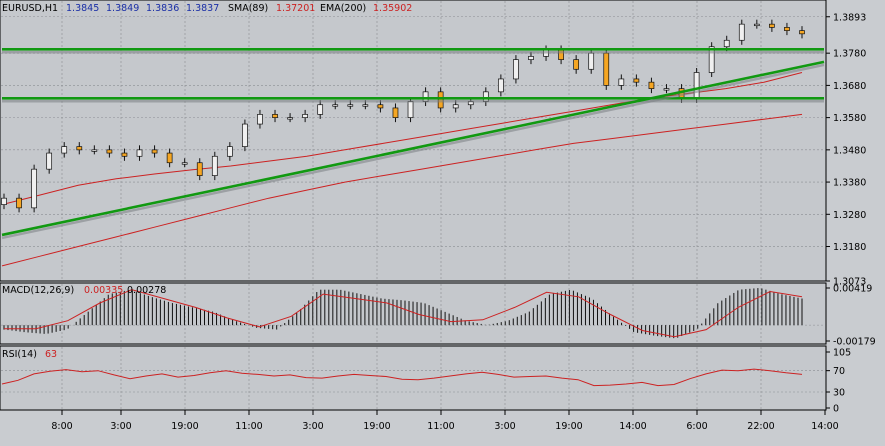 This screenshot has height=446, width=885. Describe the element at coordinates (30, 8) in the screenshot. I see `symbol-label: EURUSD,H1` at that location.